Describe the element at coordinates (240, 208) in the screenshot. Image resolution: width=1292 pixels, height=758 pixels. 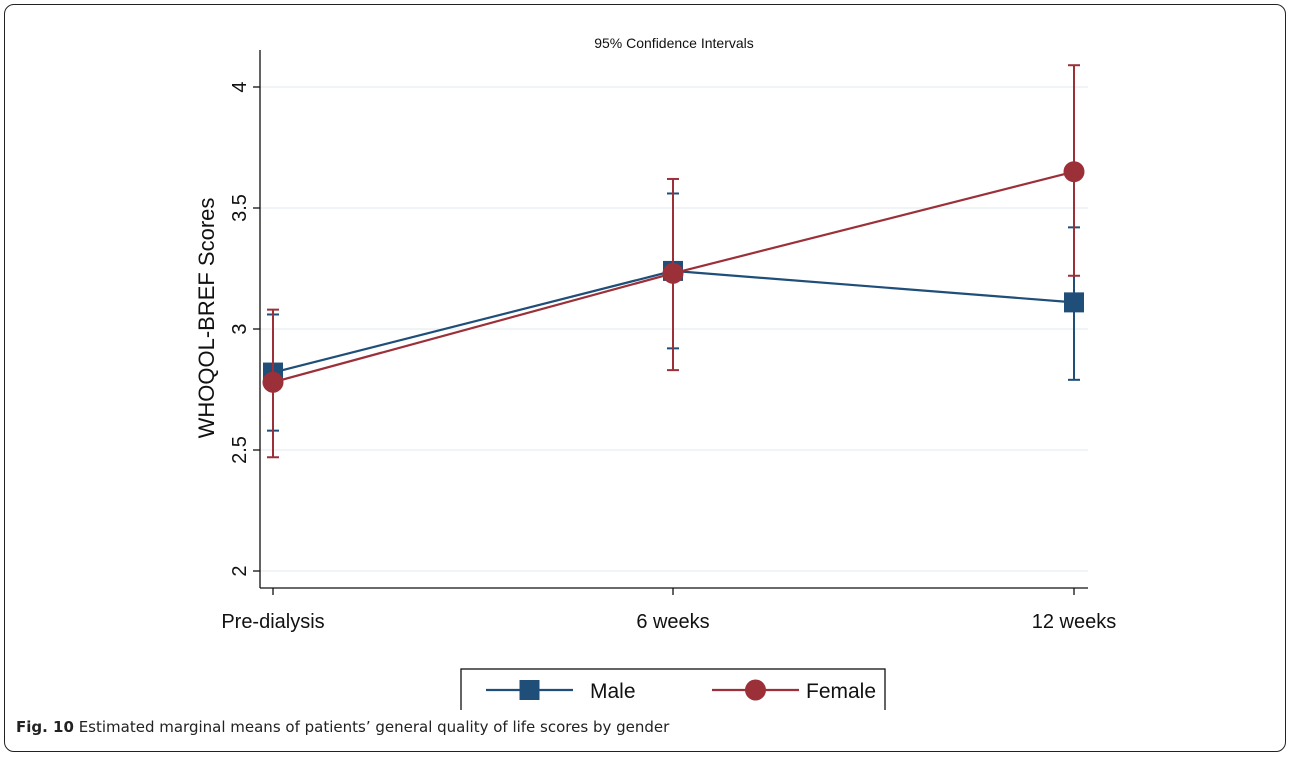
I see `y-tick-label: 3.5` at that location.